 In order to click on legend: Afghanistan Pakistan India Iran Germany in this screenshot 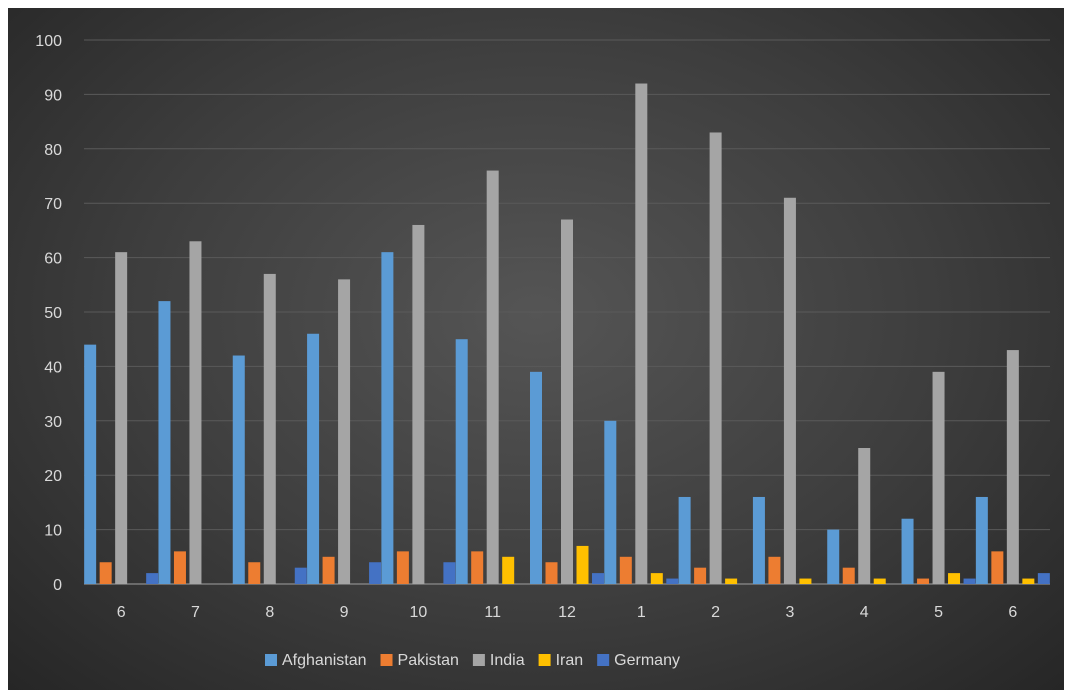, I will do `click(472, 660)`.